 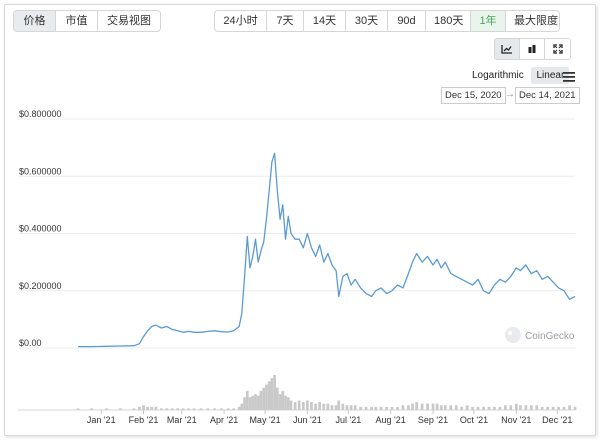 What do you see at coordinates (40, 229) in the screenshot?
I see `y-tick-label: $0.400000` at bounding box center [40, 229].